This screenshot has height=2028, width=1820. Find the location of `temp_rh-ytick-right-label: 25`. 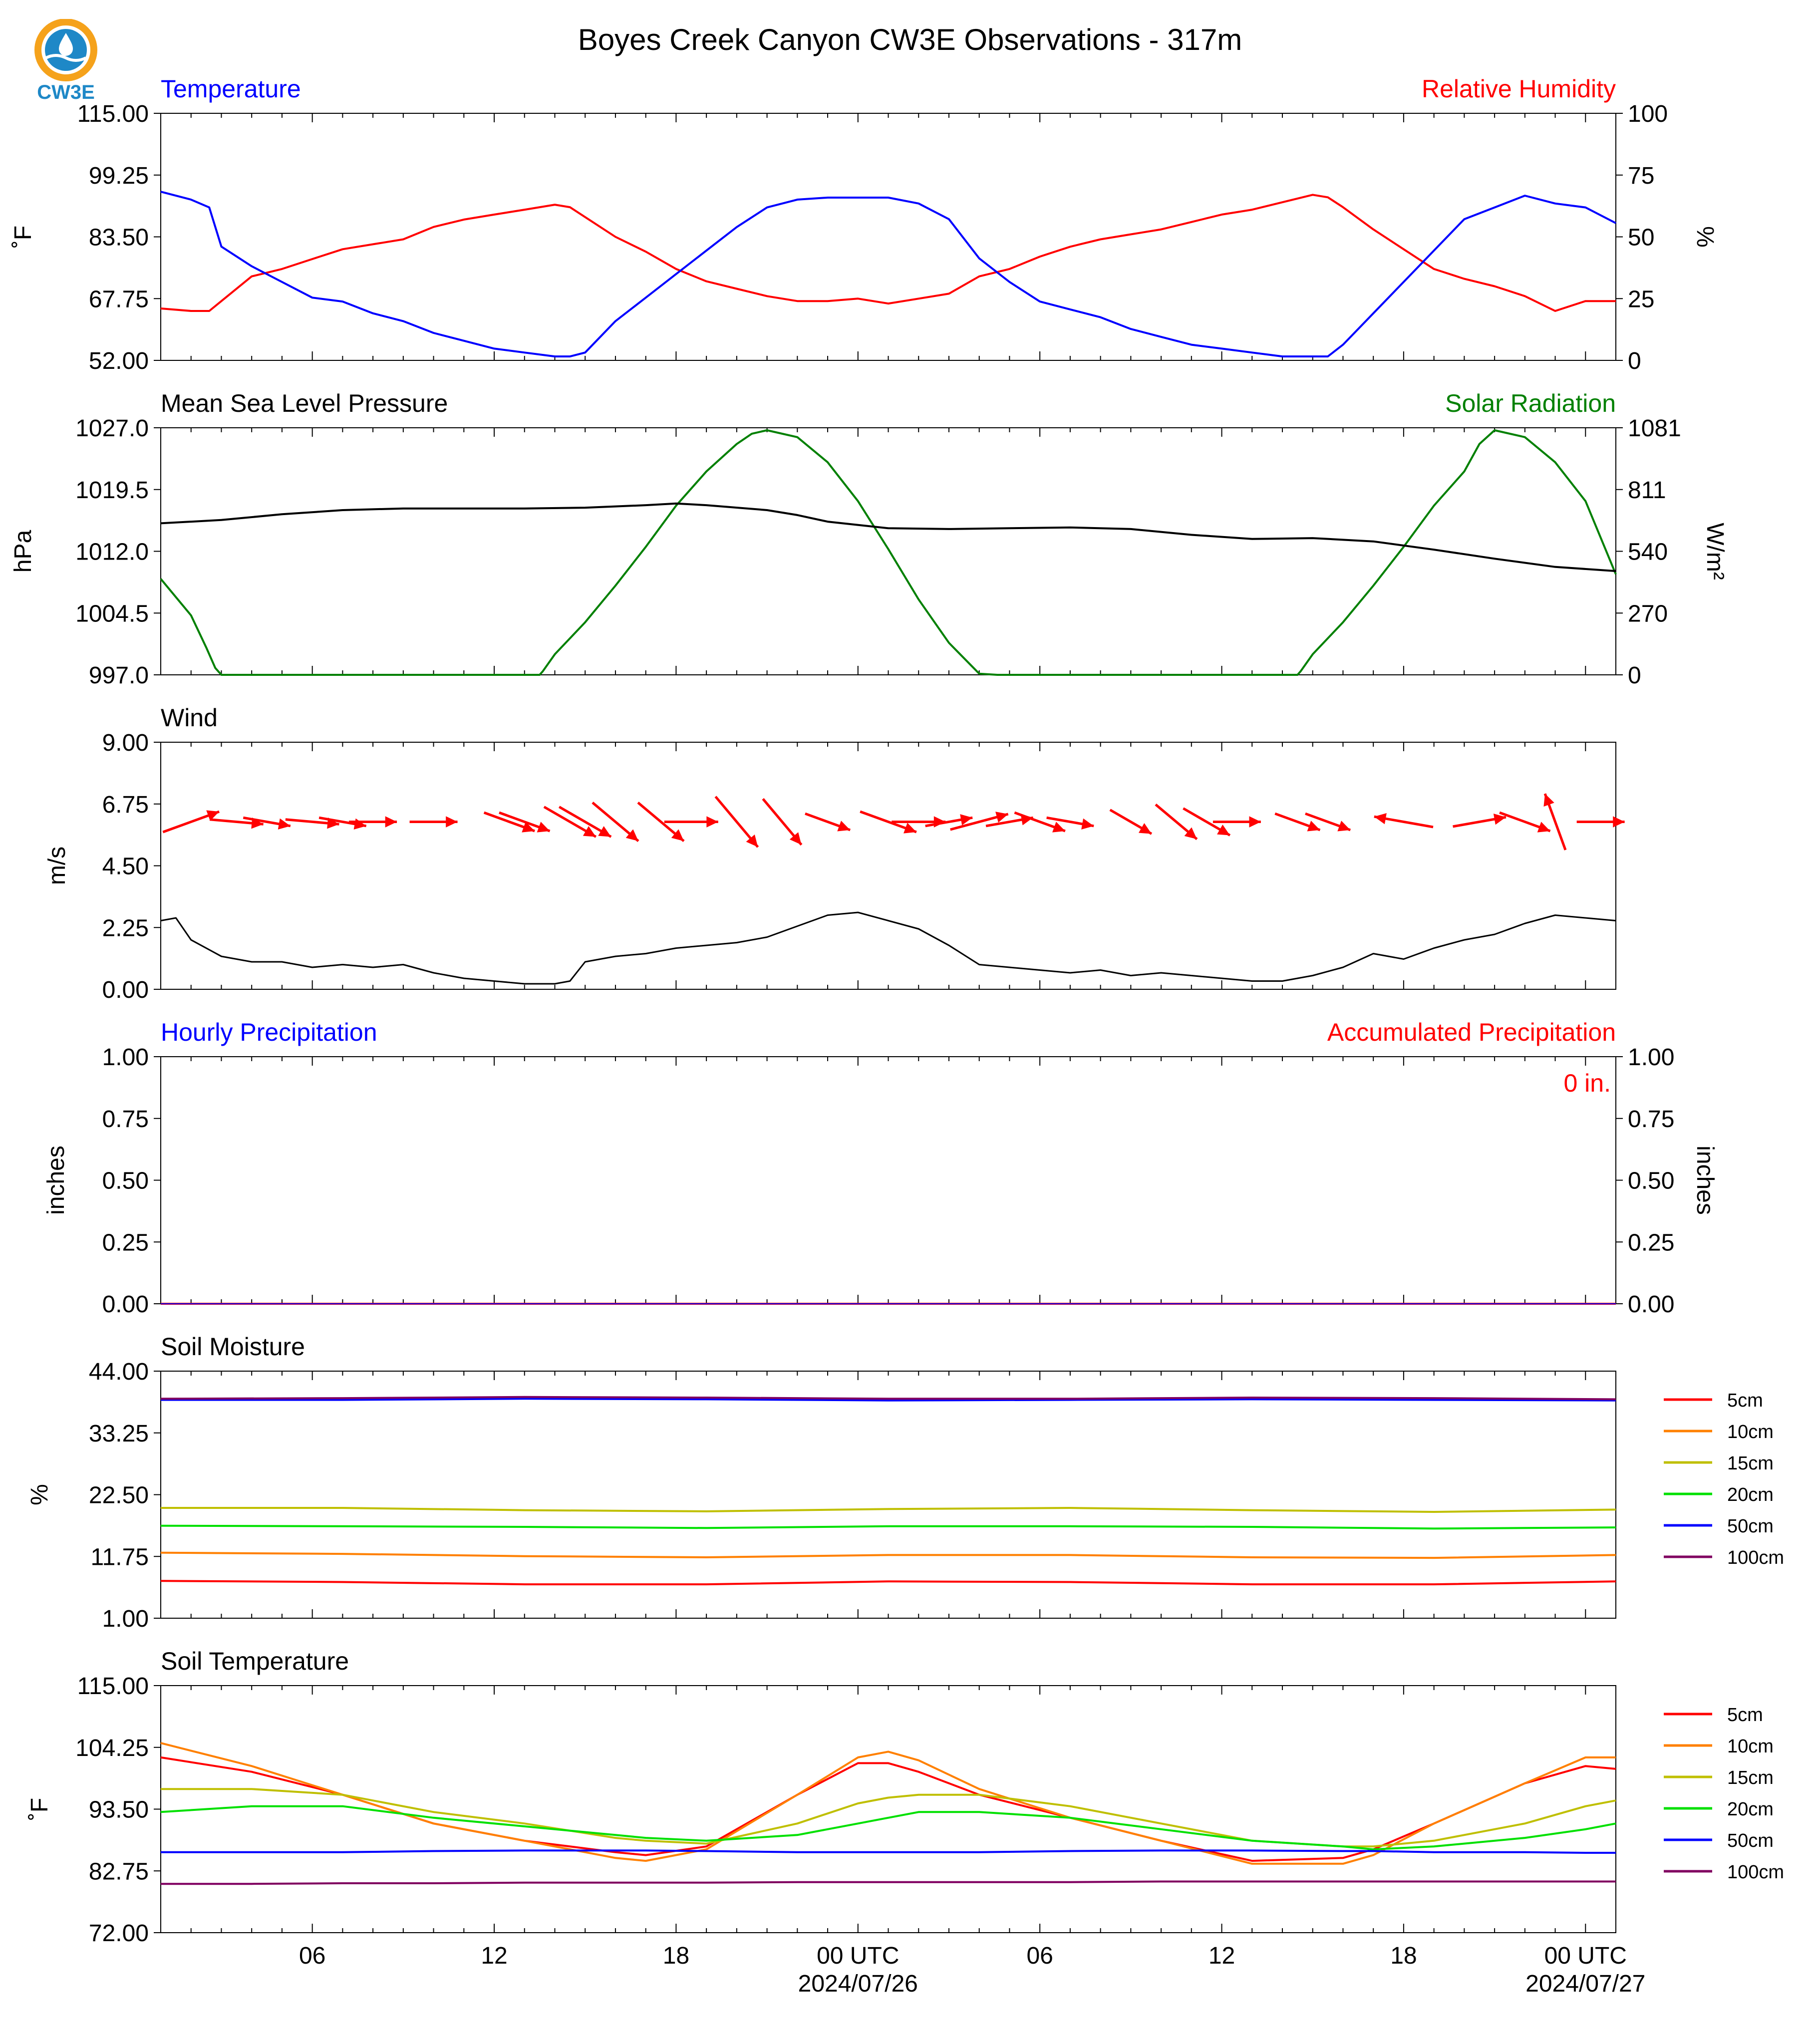

temp_rh-ytick-right-label: 25 is located at coordinates (1641, 299).